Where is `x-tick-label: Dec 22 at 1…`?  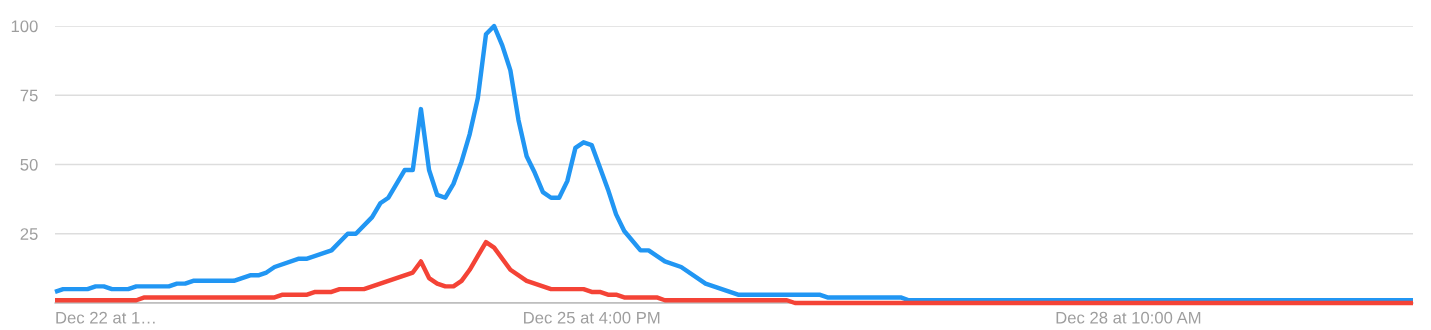
x-tick-label: Dec 22 at 1… is located at coordinates (105, 317).